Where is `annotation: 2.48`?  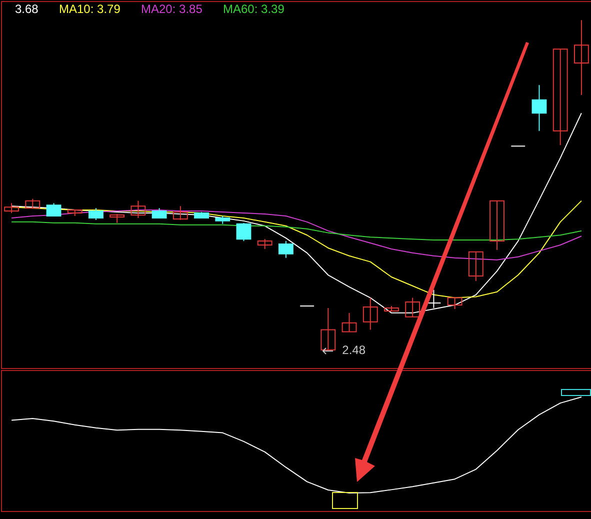 annotation: 2.48 is located at coordinates (354, 349).